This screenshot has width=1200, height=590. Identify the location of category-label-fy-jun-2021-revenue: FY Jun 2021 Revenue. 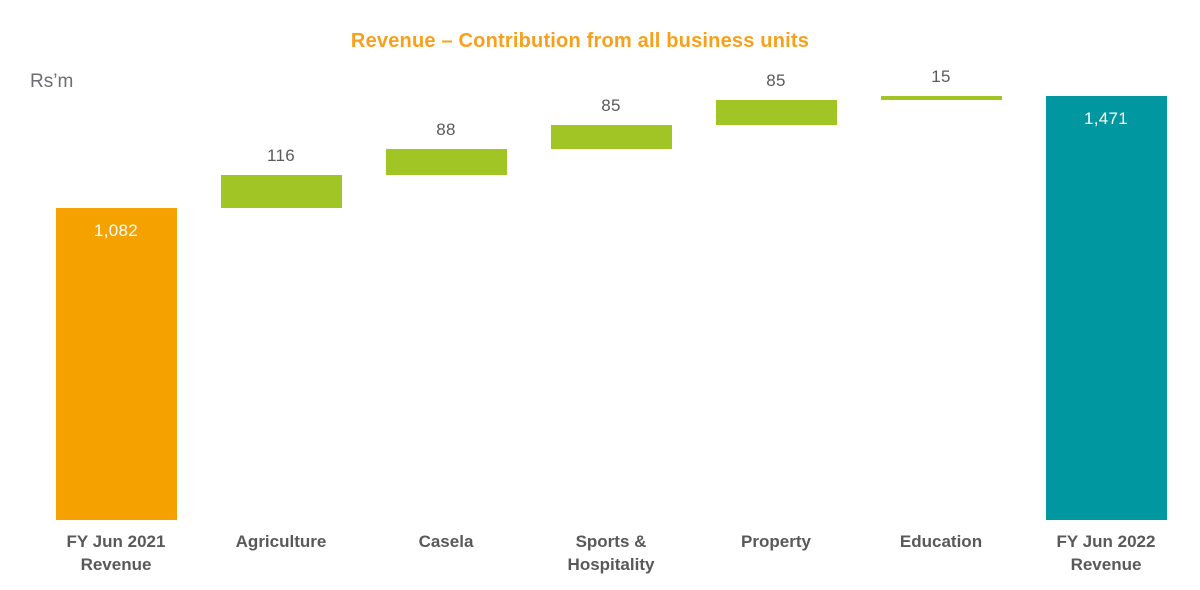
(116, 553).